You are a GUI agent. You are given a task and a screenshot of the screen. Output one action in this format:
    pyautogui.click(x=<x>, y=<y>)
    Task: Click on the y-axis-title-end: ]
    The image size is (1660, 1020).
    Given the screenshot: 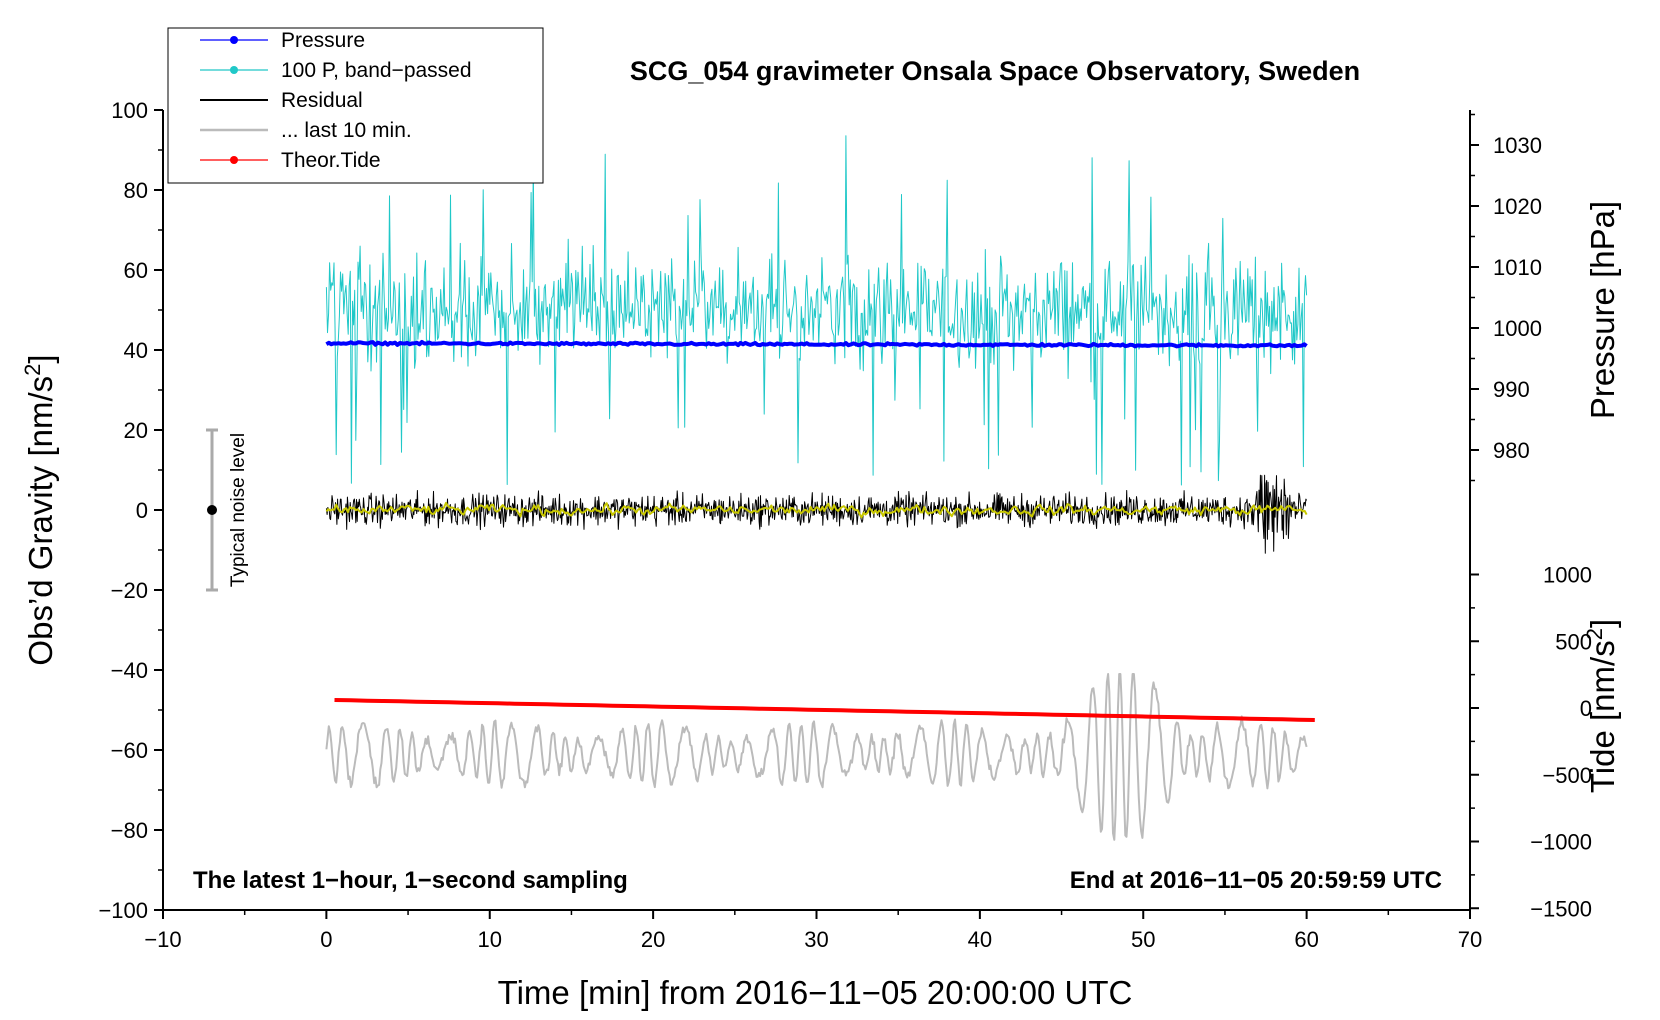 What is the action you would take?
    pyautogui.click(x=40, y=358)
    